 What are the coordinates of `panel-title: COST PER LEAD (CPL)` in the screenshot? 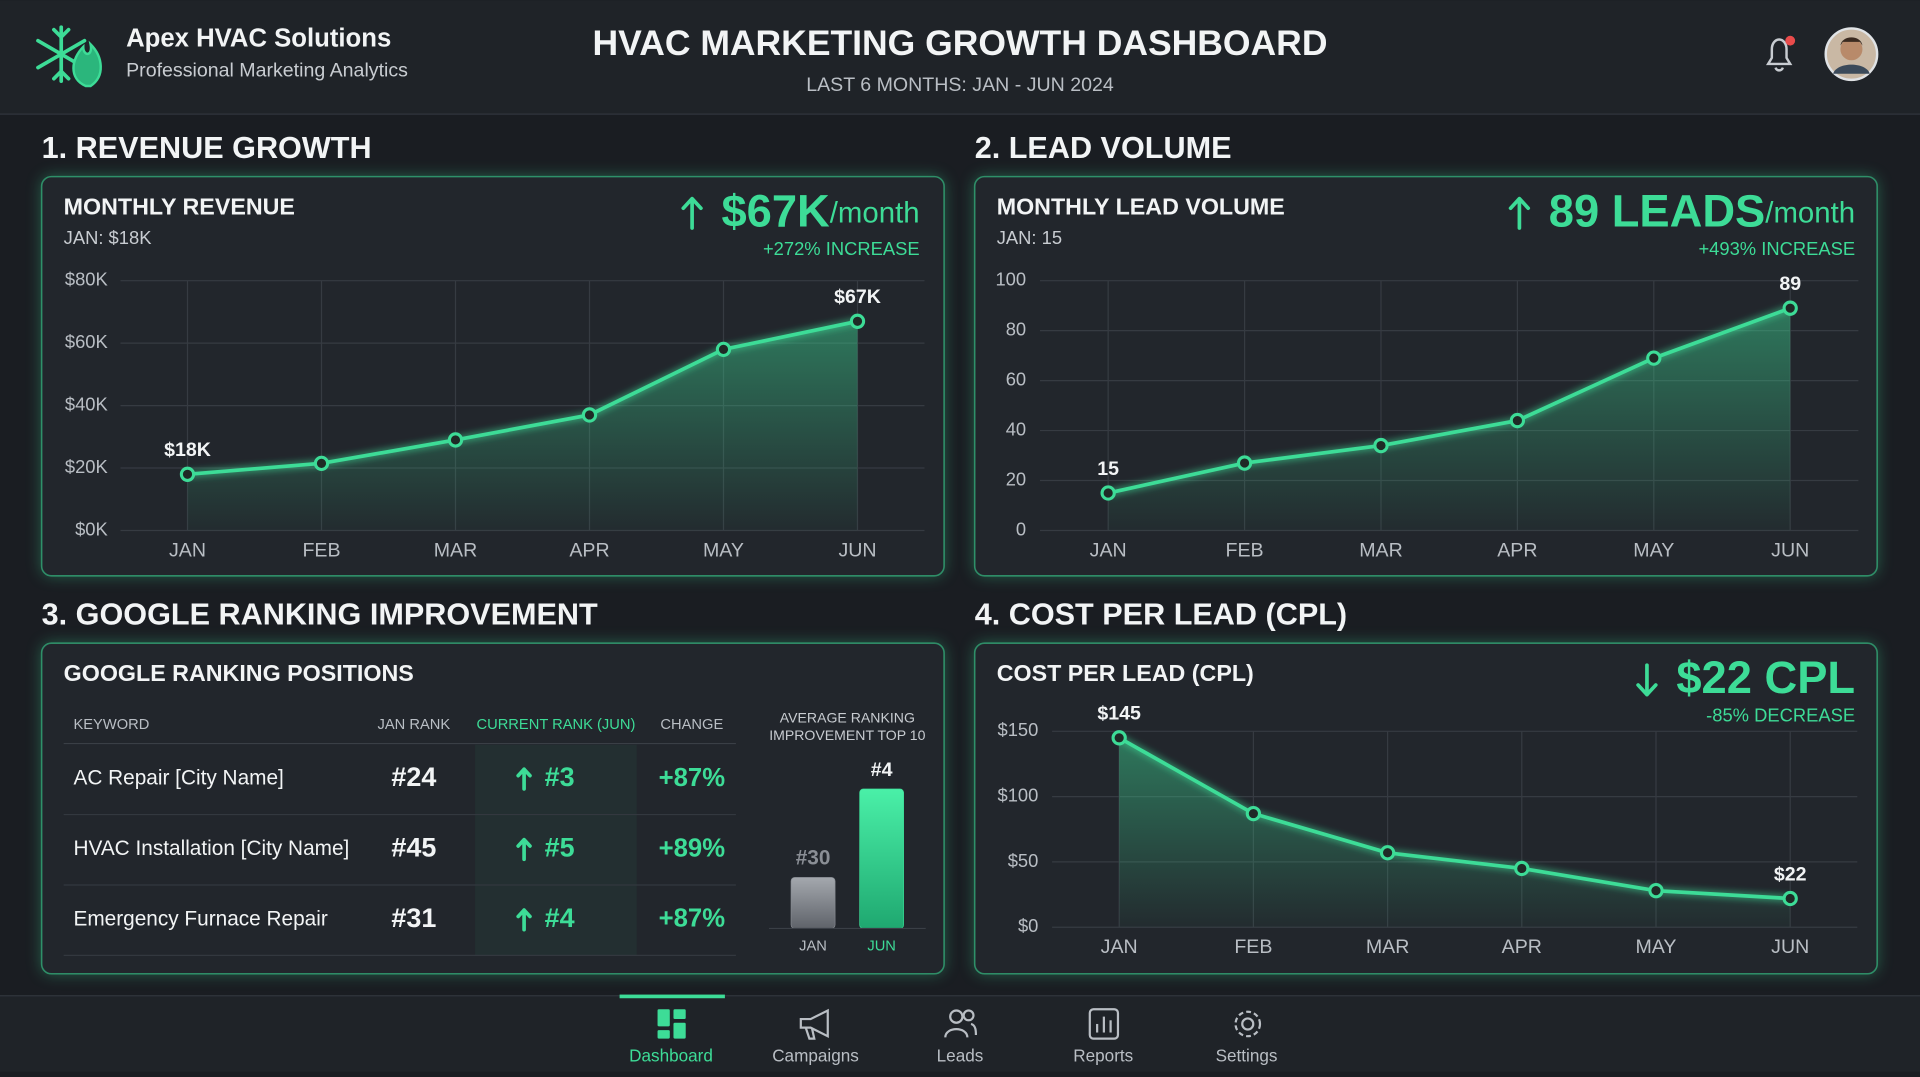 It's located at (1125, 673).